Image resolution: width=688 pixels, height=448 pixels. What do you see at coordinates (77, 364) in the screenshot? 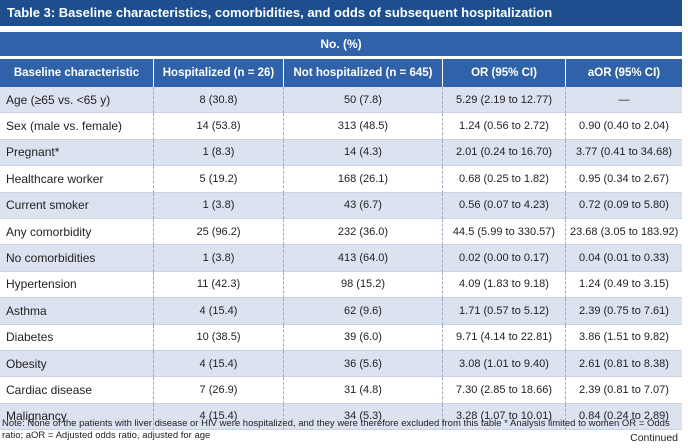
I see `cell-characteristic: Obesity` at bounding box center [77, 364].